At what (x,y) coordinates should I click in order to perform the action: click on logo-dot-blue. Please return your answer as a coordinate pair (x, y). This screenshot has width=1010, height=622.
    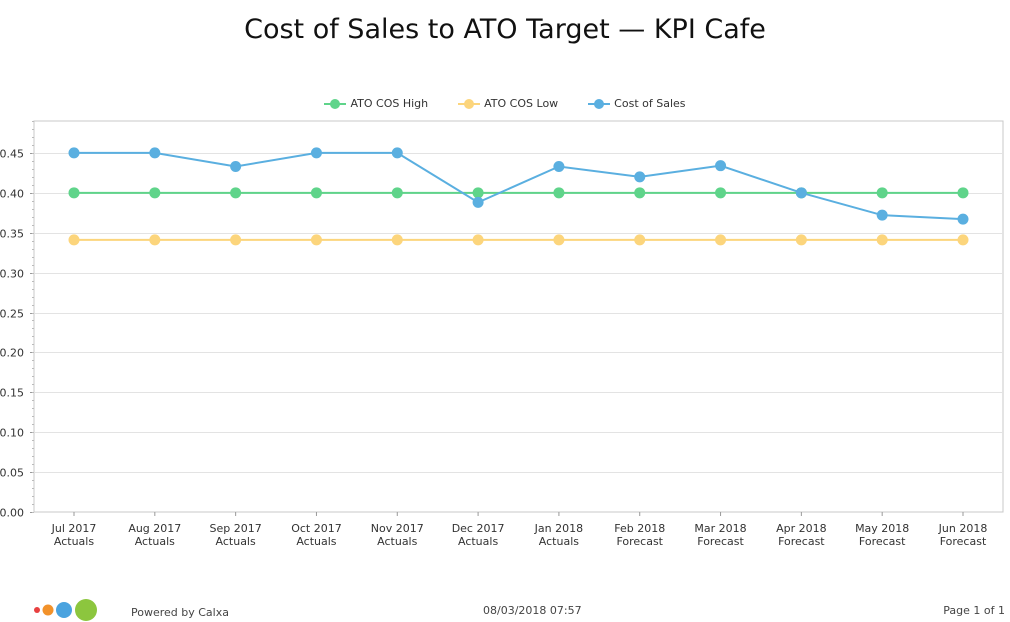
    Looking at the image, I should click on (64, 610).